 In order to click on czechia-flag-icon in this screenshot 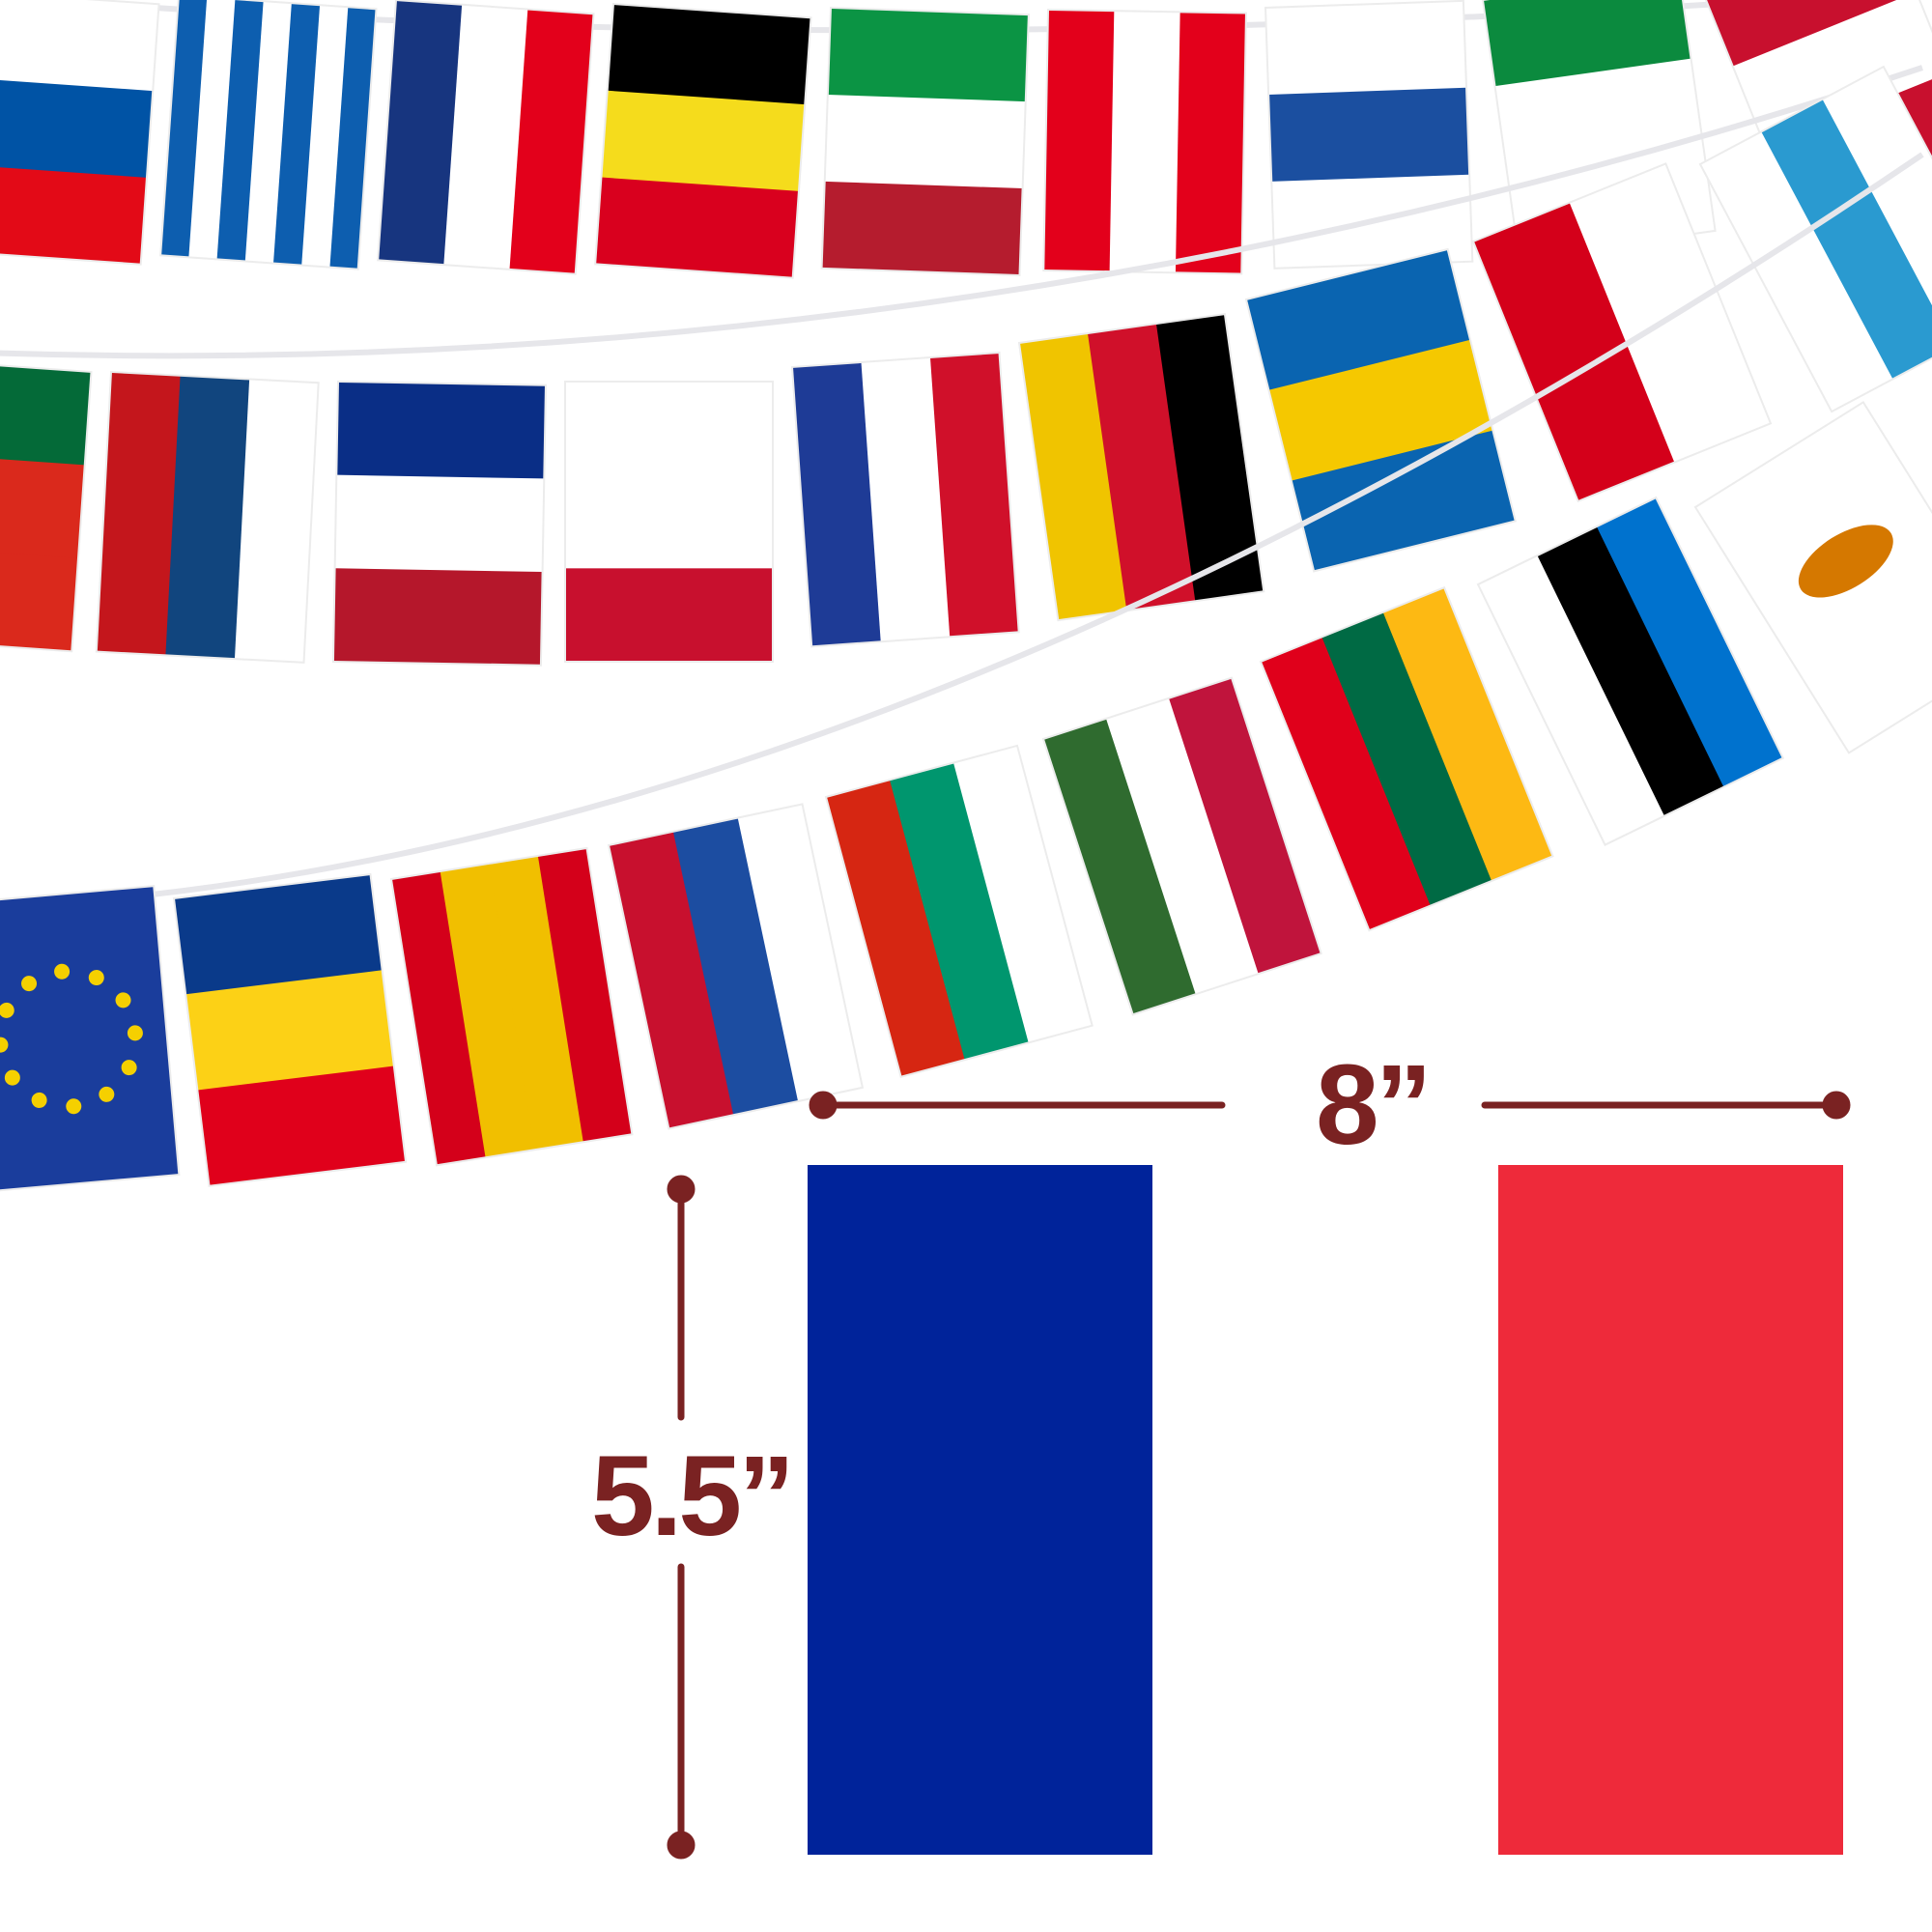, I will do `click(207, 517)`.